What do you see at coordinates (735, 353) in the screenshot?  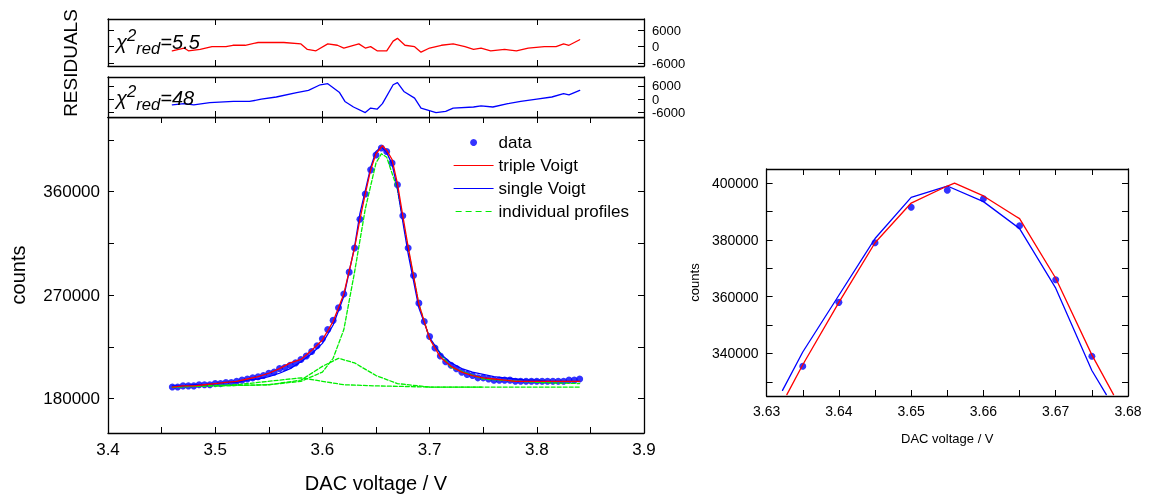 I see `y-tick-label: 340000` at bounding box center [735, 353].